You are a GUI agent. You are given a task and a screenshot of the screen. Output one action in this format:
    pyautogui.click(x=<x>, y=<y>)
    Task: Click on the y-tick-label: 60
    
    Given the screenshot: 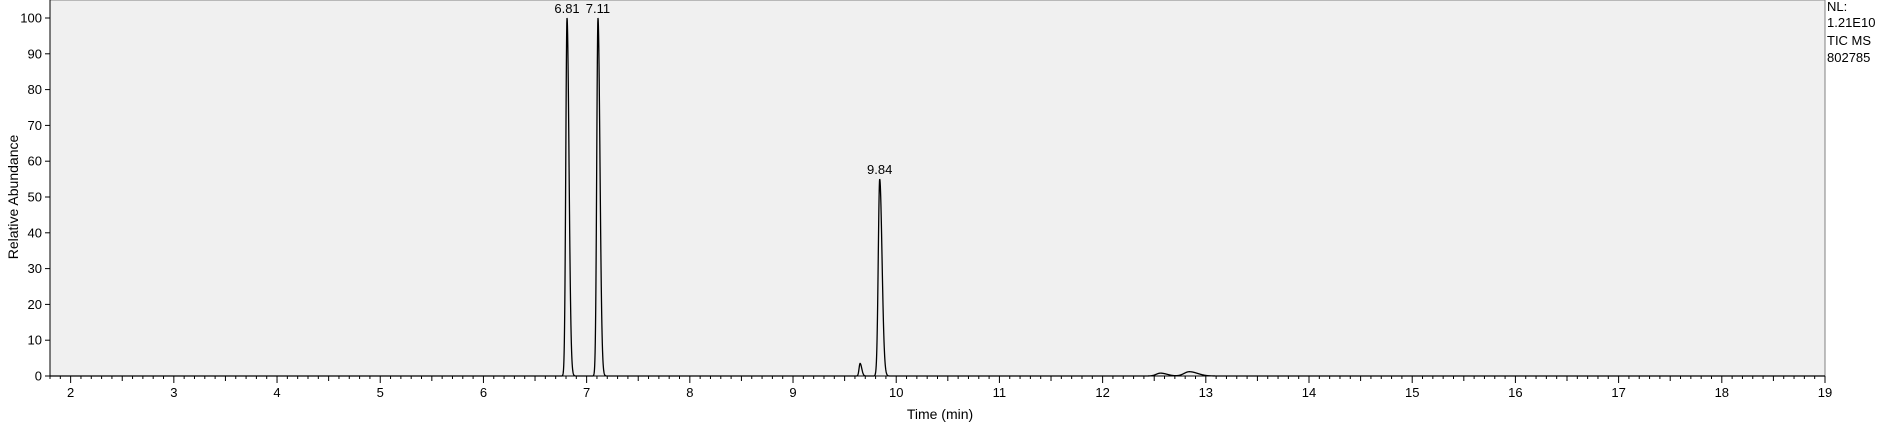 What is the action you would take?
    pyautogui.click(x=35, y=161)
    